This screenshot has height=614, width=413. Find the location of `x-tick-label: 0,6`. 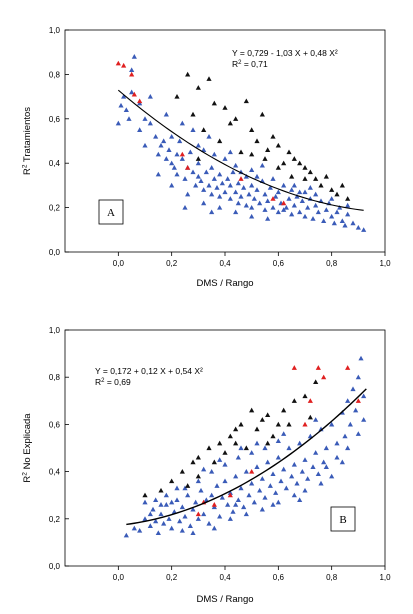

x-tick-label: 0,6 is located at coordinates (279, 577).